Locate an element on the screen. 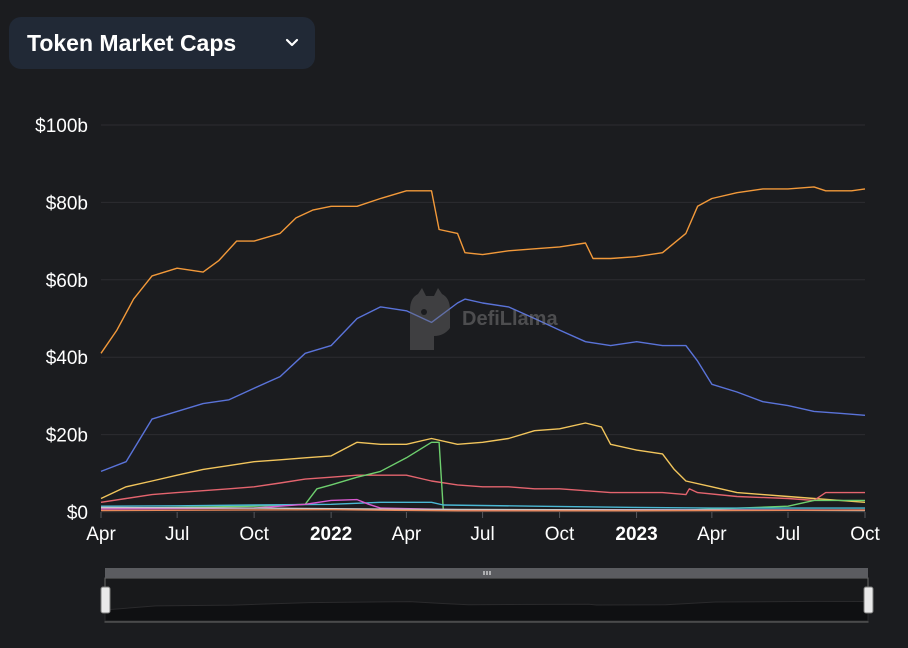 This screenshot has height=648, width=908. y-tick-label: $100b is located at coordinates (61, 126).